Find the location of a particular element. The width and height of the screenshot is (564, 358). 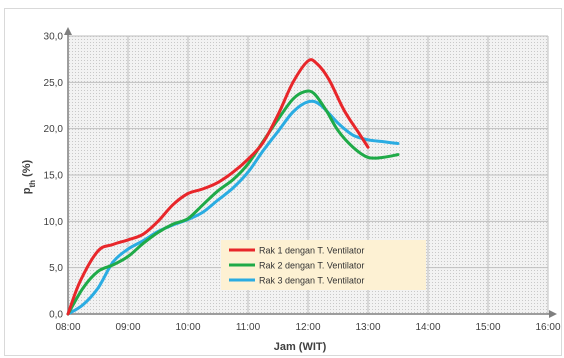

legend-box is located at coordinates (323, 265).